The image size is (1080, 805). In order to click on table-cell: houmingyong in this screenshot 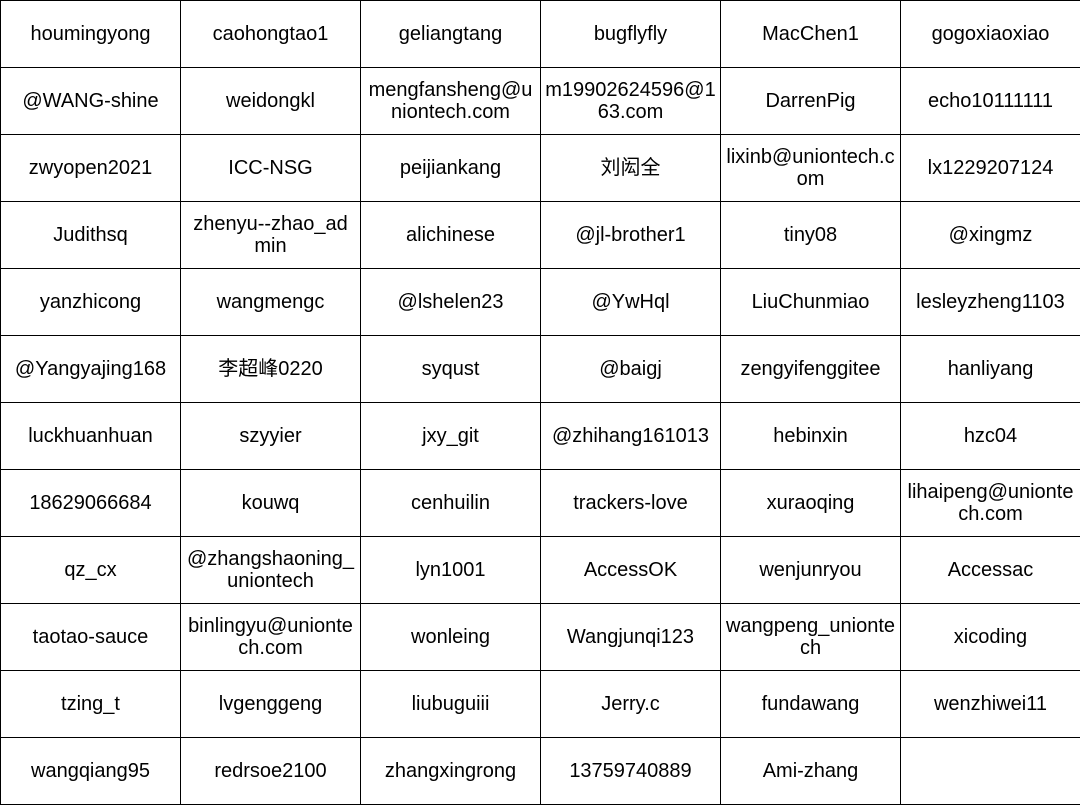, I will do `click(91, 34)`.